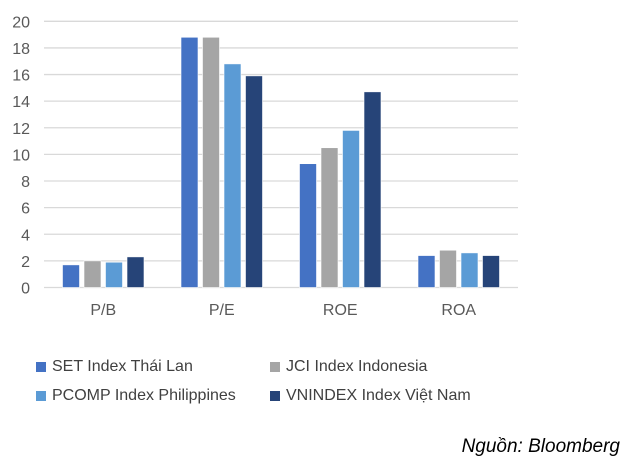 The height and width of the screenshot is (469, 630). Describe the element at coordinates (25, 262) in the screenshot. I see `y-tick-label: 2` at that location.